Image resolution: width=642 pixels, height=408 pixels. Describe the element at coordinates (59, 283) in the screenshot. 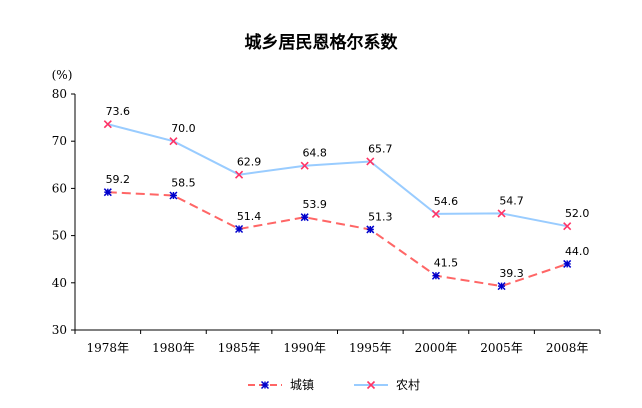

I see `y-tick-label: 40` at that location.